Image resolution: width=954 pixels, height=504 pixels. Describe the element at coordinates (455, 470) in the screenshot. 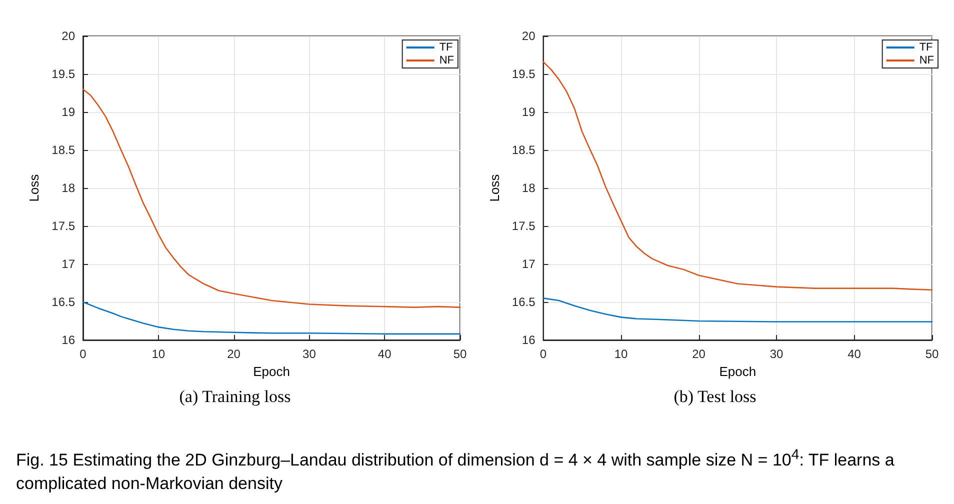

I see `text: Fig. 15 Estimating the 2D Ginzburg–Landau distribution of dimension d = 4 × 4 with sample size N = 10$^{4}$: TF learns a complicated non-Markovian density` at that location.